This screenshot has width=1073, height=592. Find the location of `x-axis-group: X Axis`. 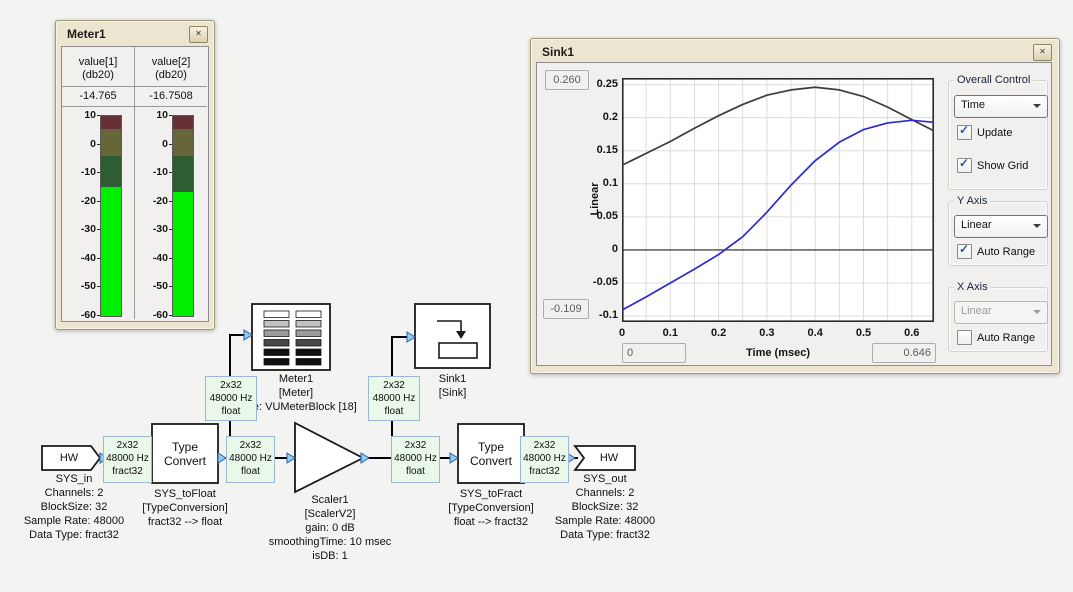

x-axis-group: X Axis is located at coordinates (998, 316).